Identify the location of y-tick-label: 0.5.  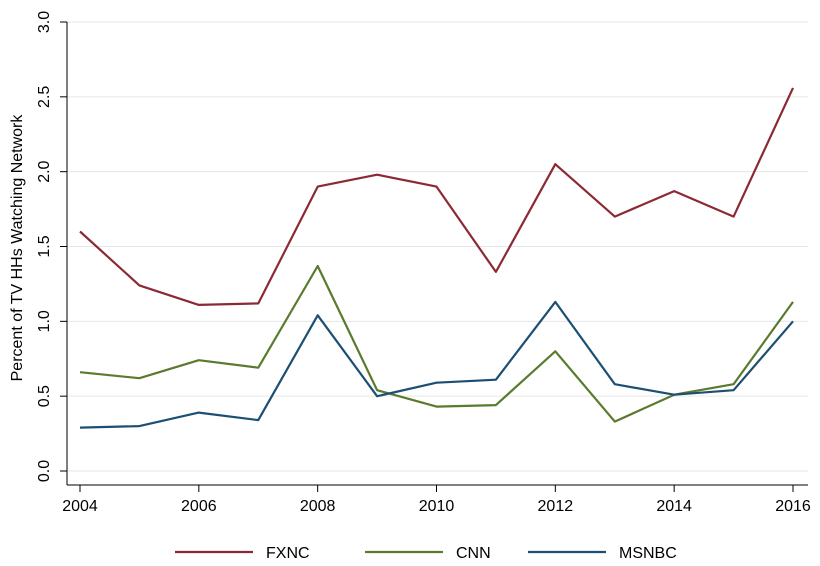
(44, 396).